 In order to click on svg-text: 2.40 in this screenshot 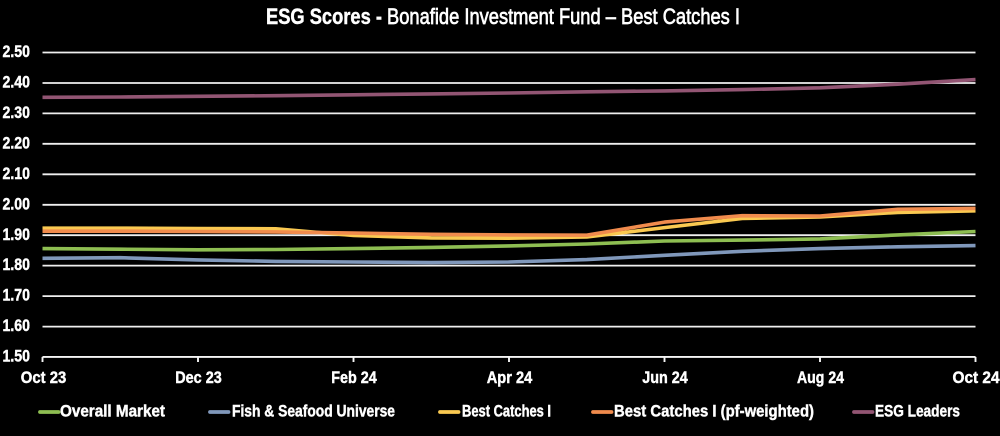, I will do `click(17, 82)`.